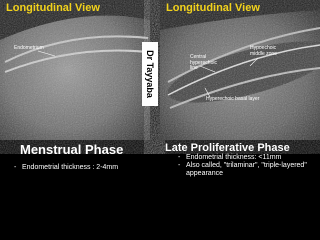 This screenshot has height=240, width=320. I want to click on bullets: Endometrial thickness : 2-4mm, so click(84, 168).